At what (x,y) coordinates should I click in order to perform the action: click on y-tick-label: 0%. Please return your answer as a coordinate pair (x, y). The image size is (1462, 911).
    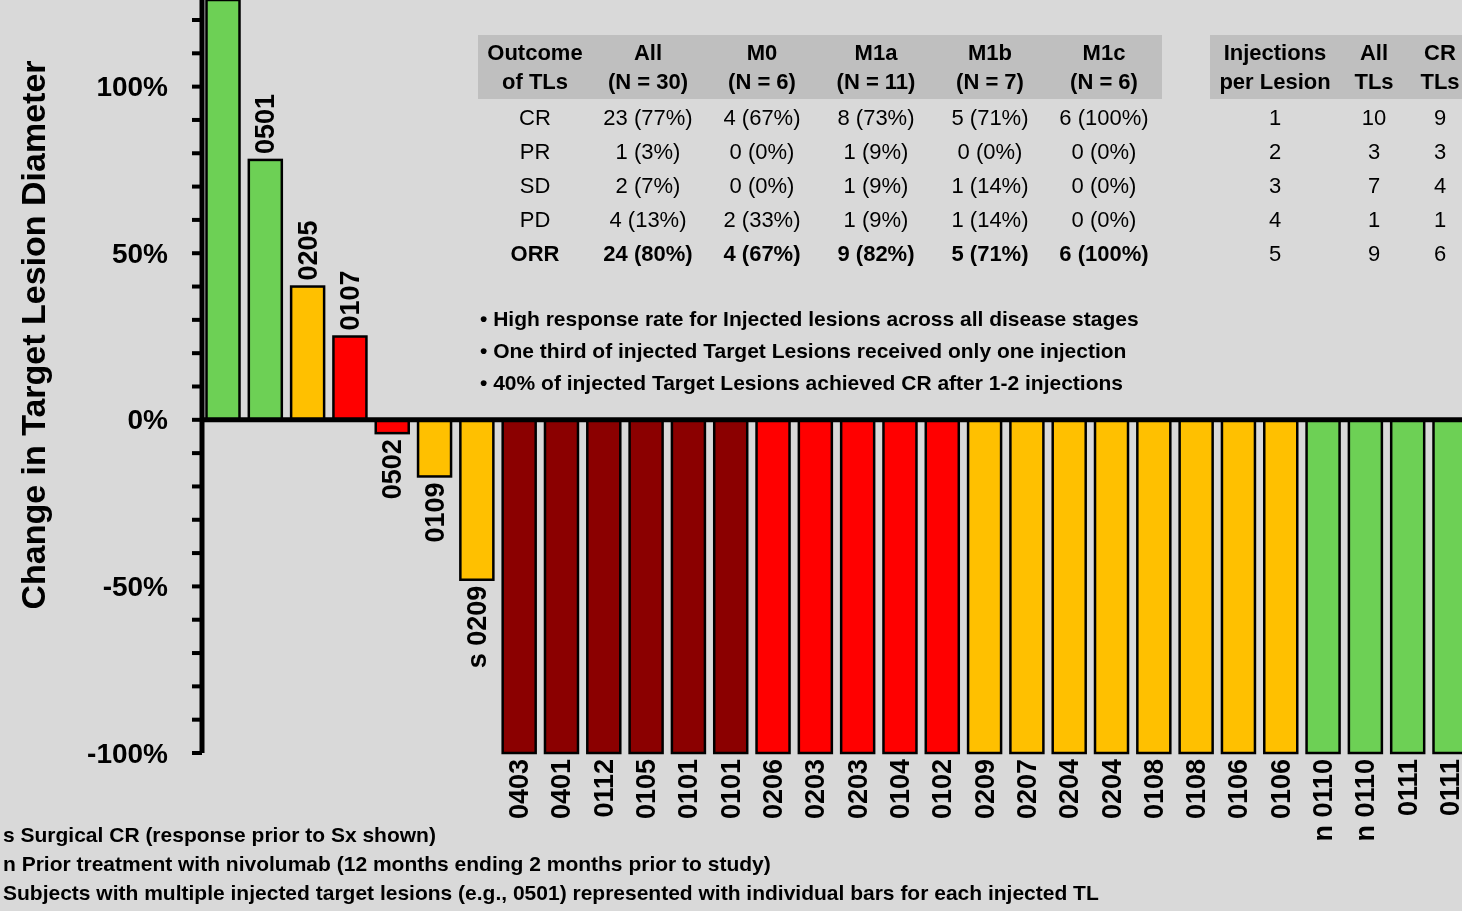
    Looking at the image, I should click on (148, 420).